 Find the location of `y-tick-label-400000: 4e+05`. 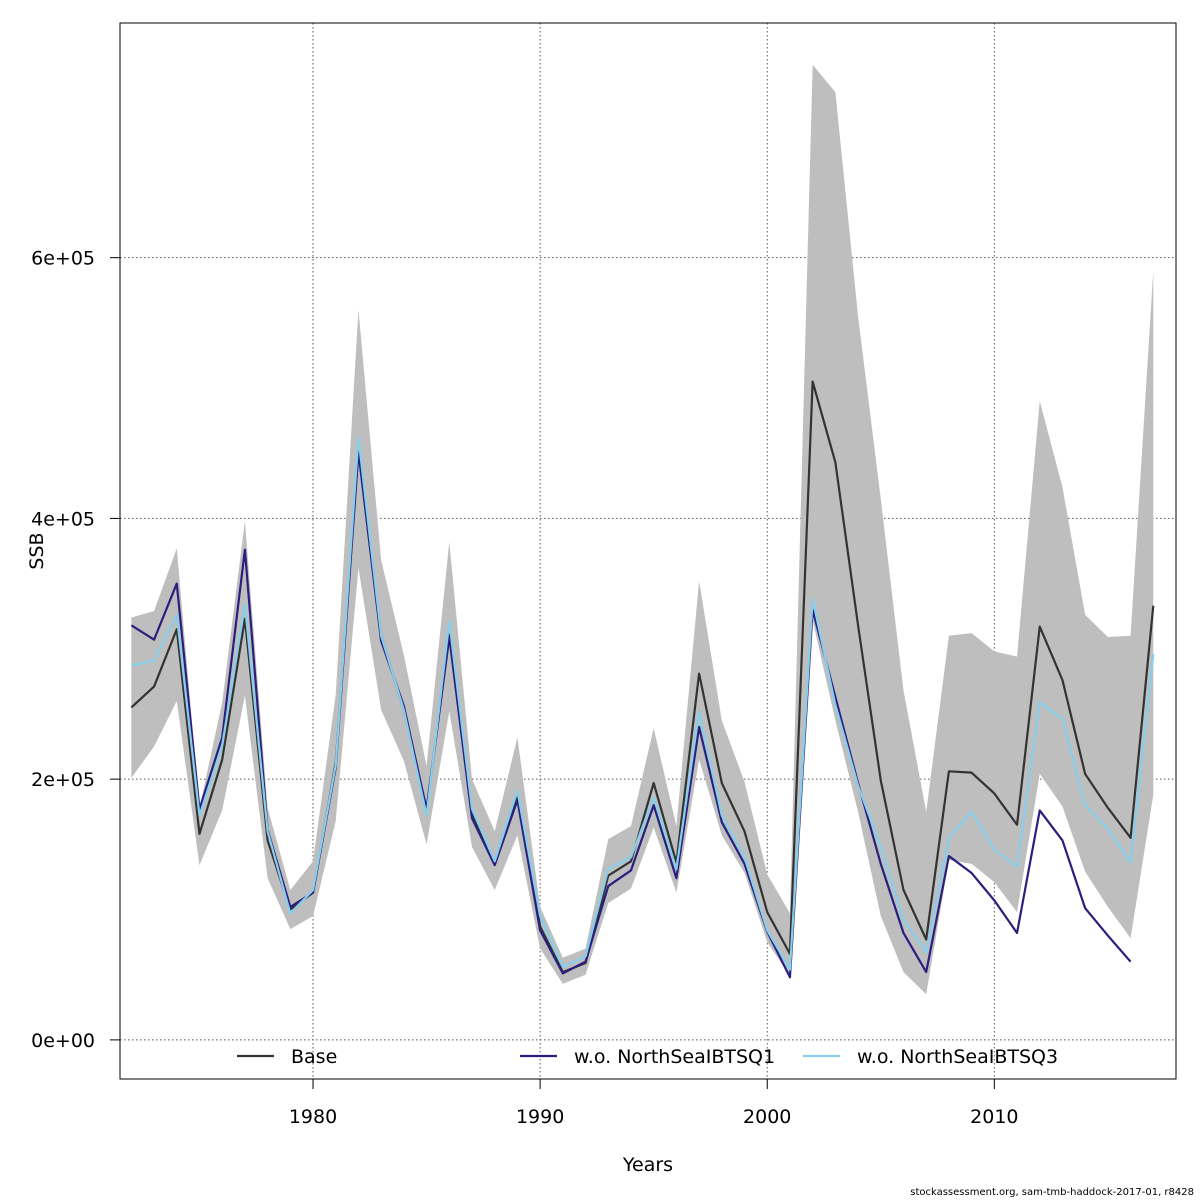

y-tick-label-400000: 4e+05 is located at coordinates (63, 519).